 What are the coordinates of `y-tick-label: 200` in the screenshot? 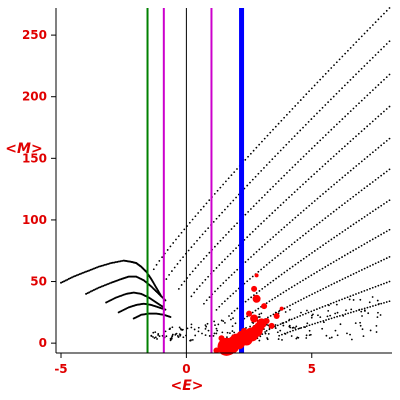 It's located at (34, 97).